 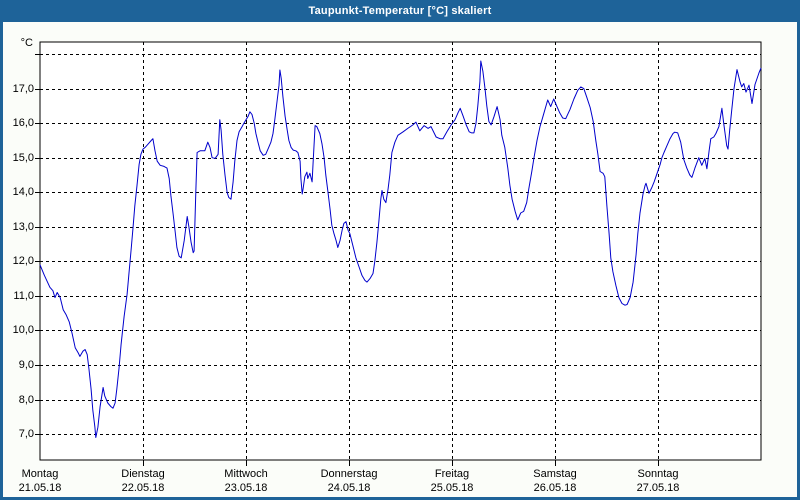 What do you see at coordinates (349, 488) in the screenshot?
I see `x-axis-date-label: 24.05.18` at bounding box center [349, 488].